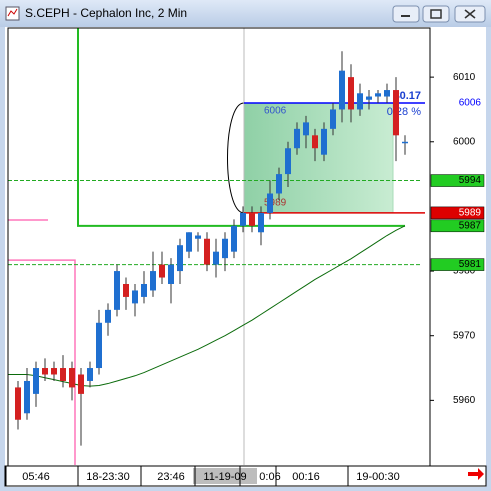 This screenshot has height=491, width=491. Describe the element at coordinates (171, 477) in the screenshot. I see `x-tick-label: 23:46` at that location.